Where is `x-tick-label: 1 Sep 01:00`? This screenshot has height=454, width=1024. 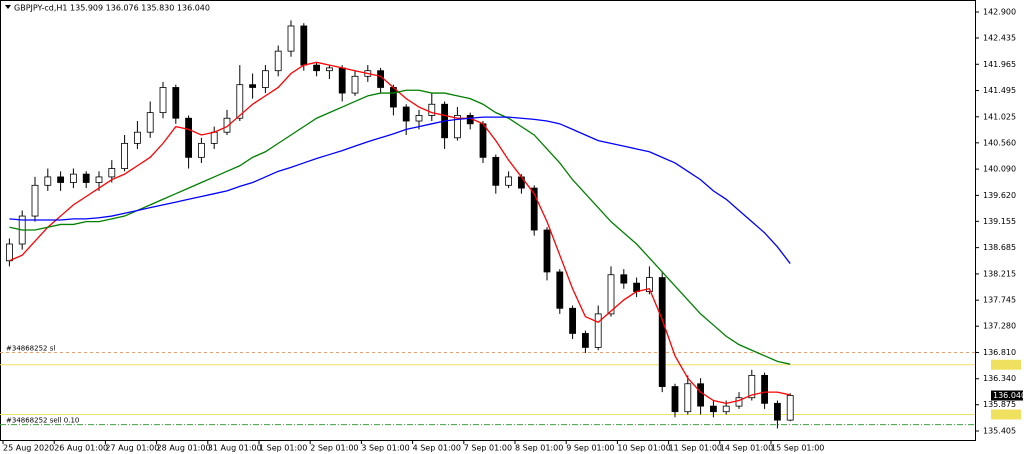
x-tick-label: 1 Sep 01:00 is located at coordinates (283, 448).